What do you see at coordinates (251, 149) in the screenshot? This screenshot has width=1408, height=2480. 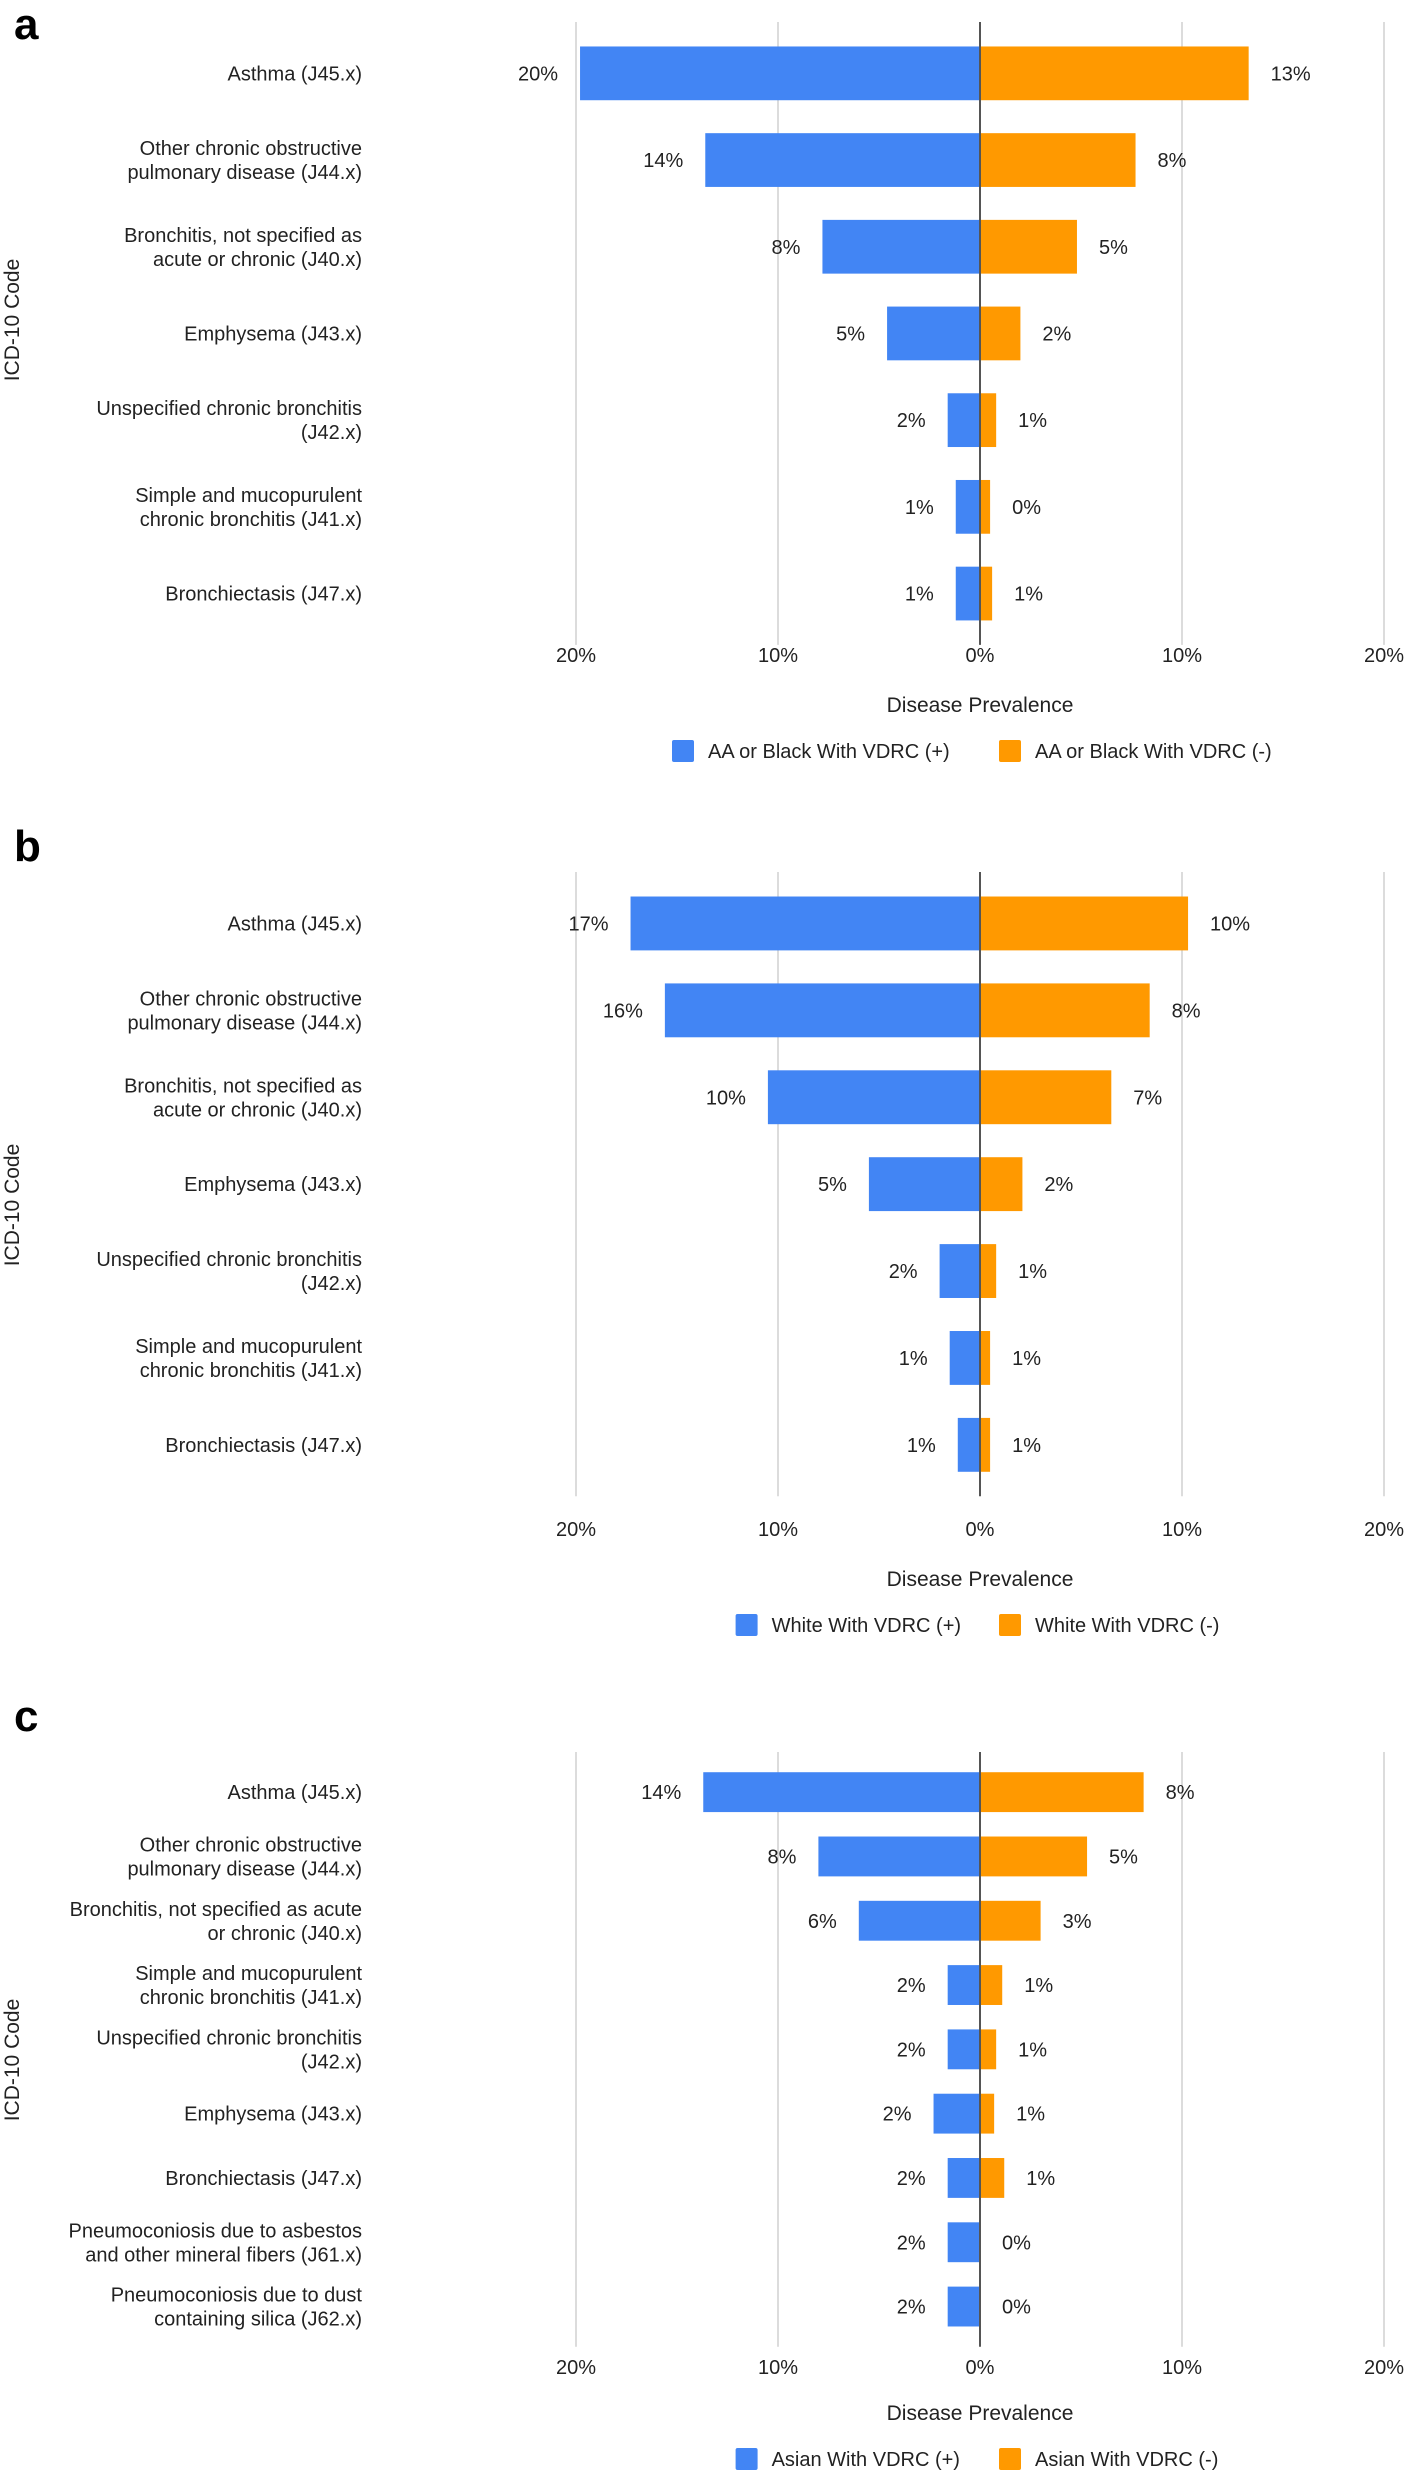 I see `category-label: Other chronic obstructive` at bounding box center [251, 149].